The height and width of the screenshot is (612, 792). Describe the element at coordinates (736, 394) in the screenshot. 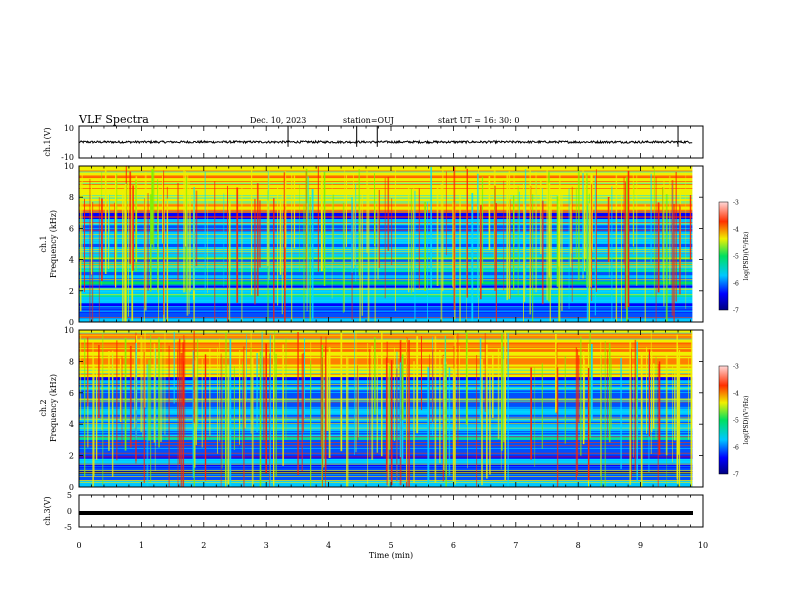

I see `ch2-spectrogram-colorbar-tick-label-1: -4` at that location.